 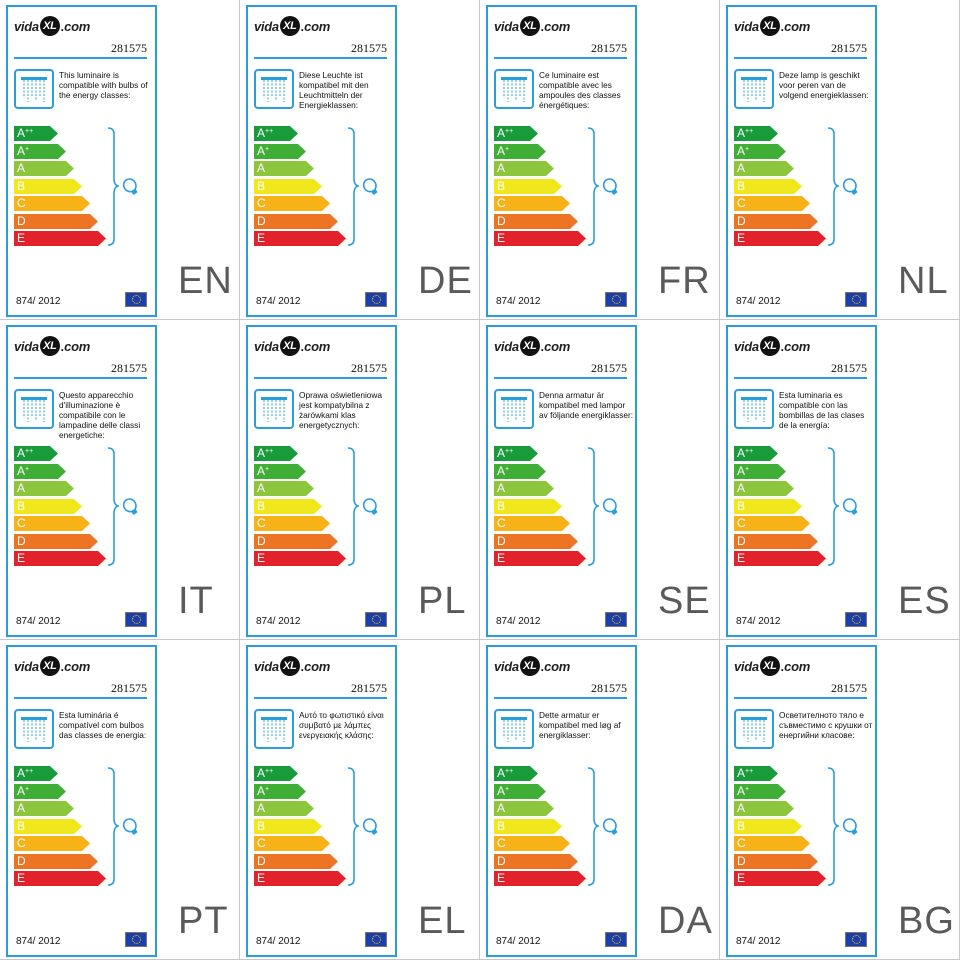 What do you see at coordinates (926, 921) in the screenshot?
I see `language-code: BG` at bounding box center [926, 921].